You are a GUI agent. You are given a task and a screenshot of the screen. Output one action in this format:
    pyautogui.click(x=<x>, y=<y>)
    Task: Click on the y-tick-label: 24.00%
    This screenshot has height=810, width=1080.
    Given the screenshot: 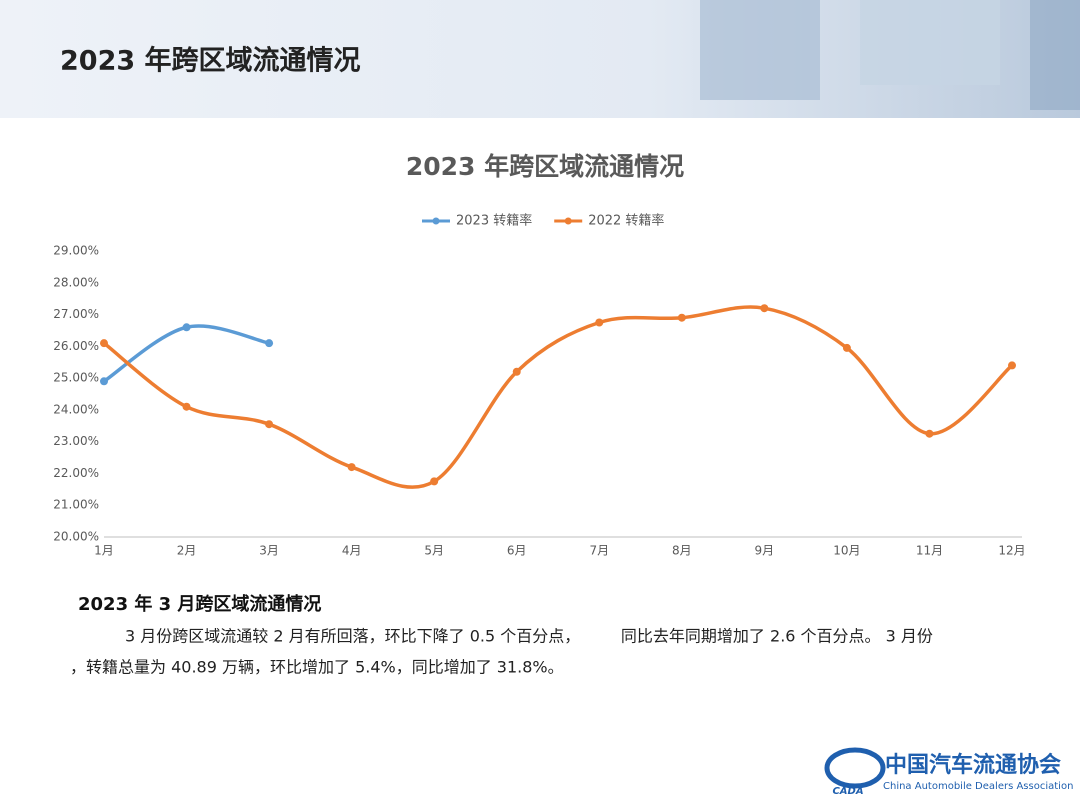 What is the action you would take?
    pyautogui.click(x=76, y=409)
    